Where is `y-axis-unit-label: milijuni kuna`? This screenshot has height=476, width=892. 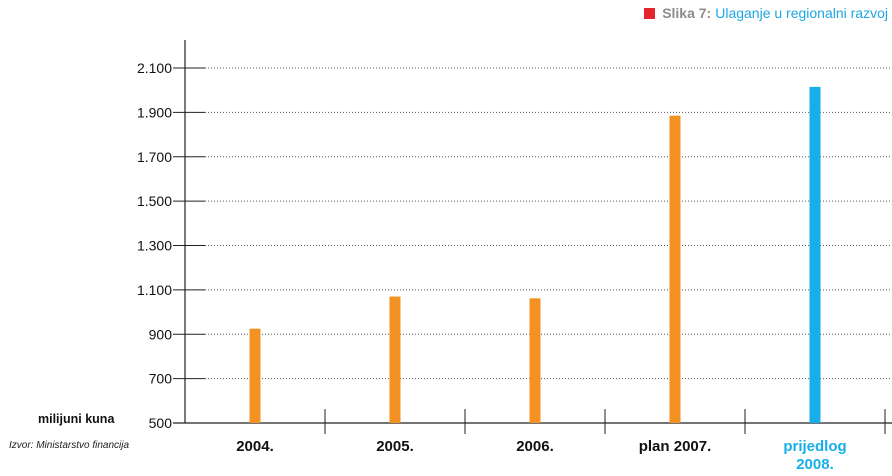
y-axis-unit-label: milijuni kuna is located at coordinates (76, 419).